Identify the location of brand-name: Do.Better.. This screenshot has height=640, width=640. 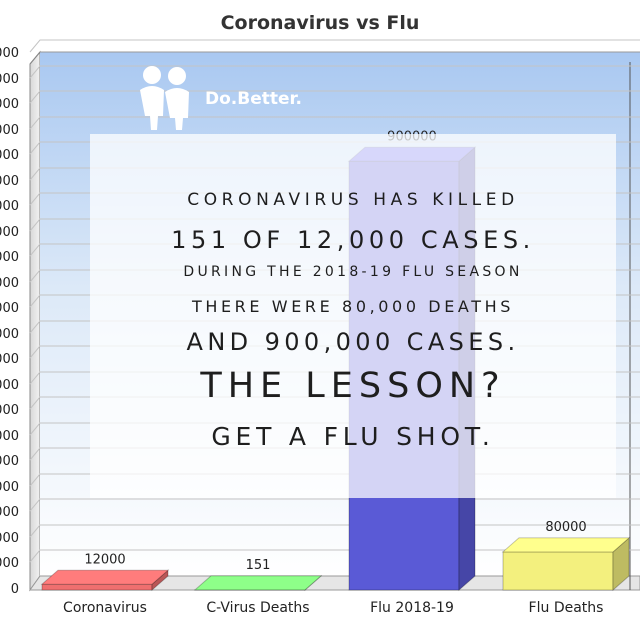
(253, 99).